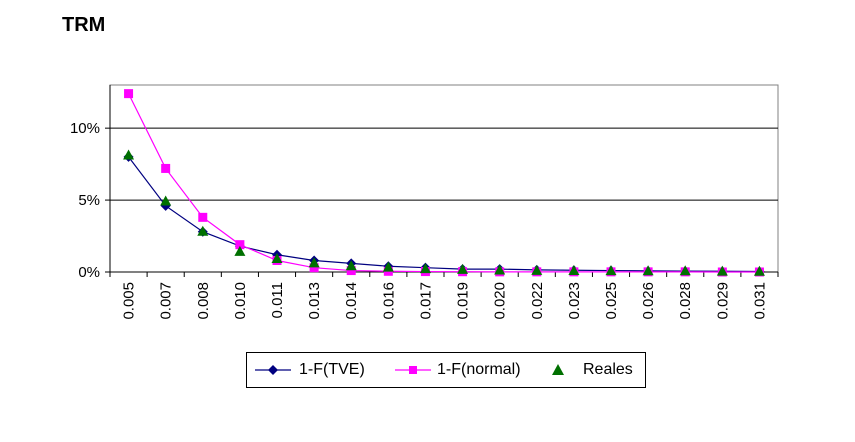 This screenshot has height=442, width=855. I want to click on x-tick-label: 0.017, so click(425, 301).